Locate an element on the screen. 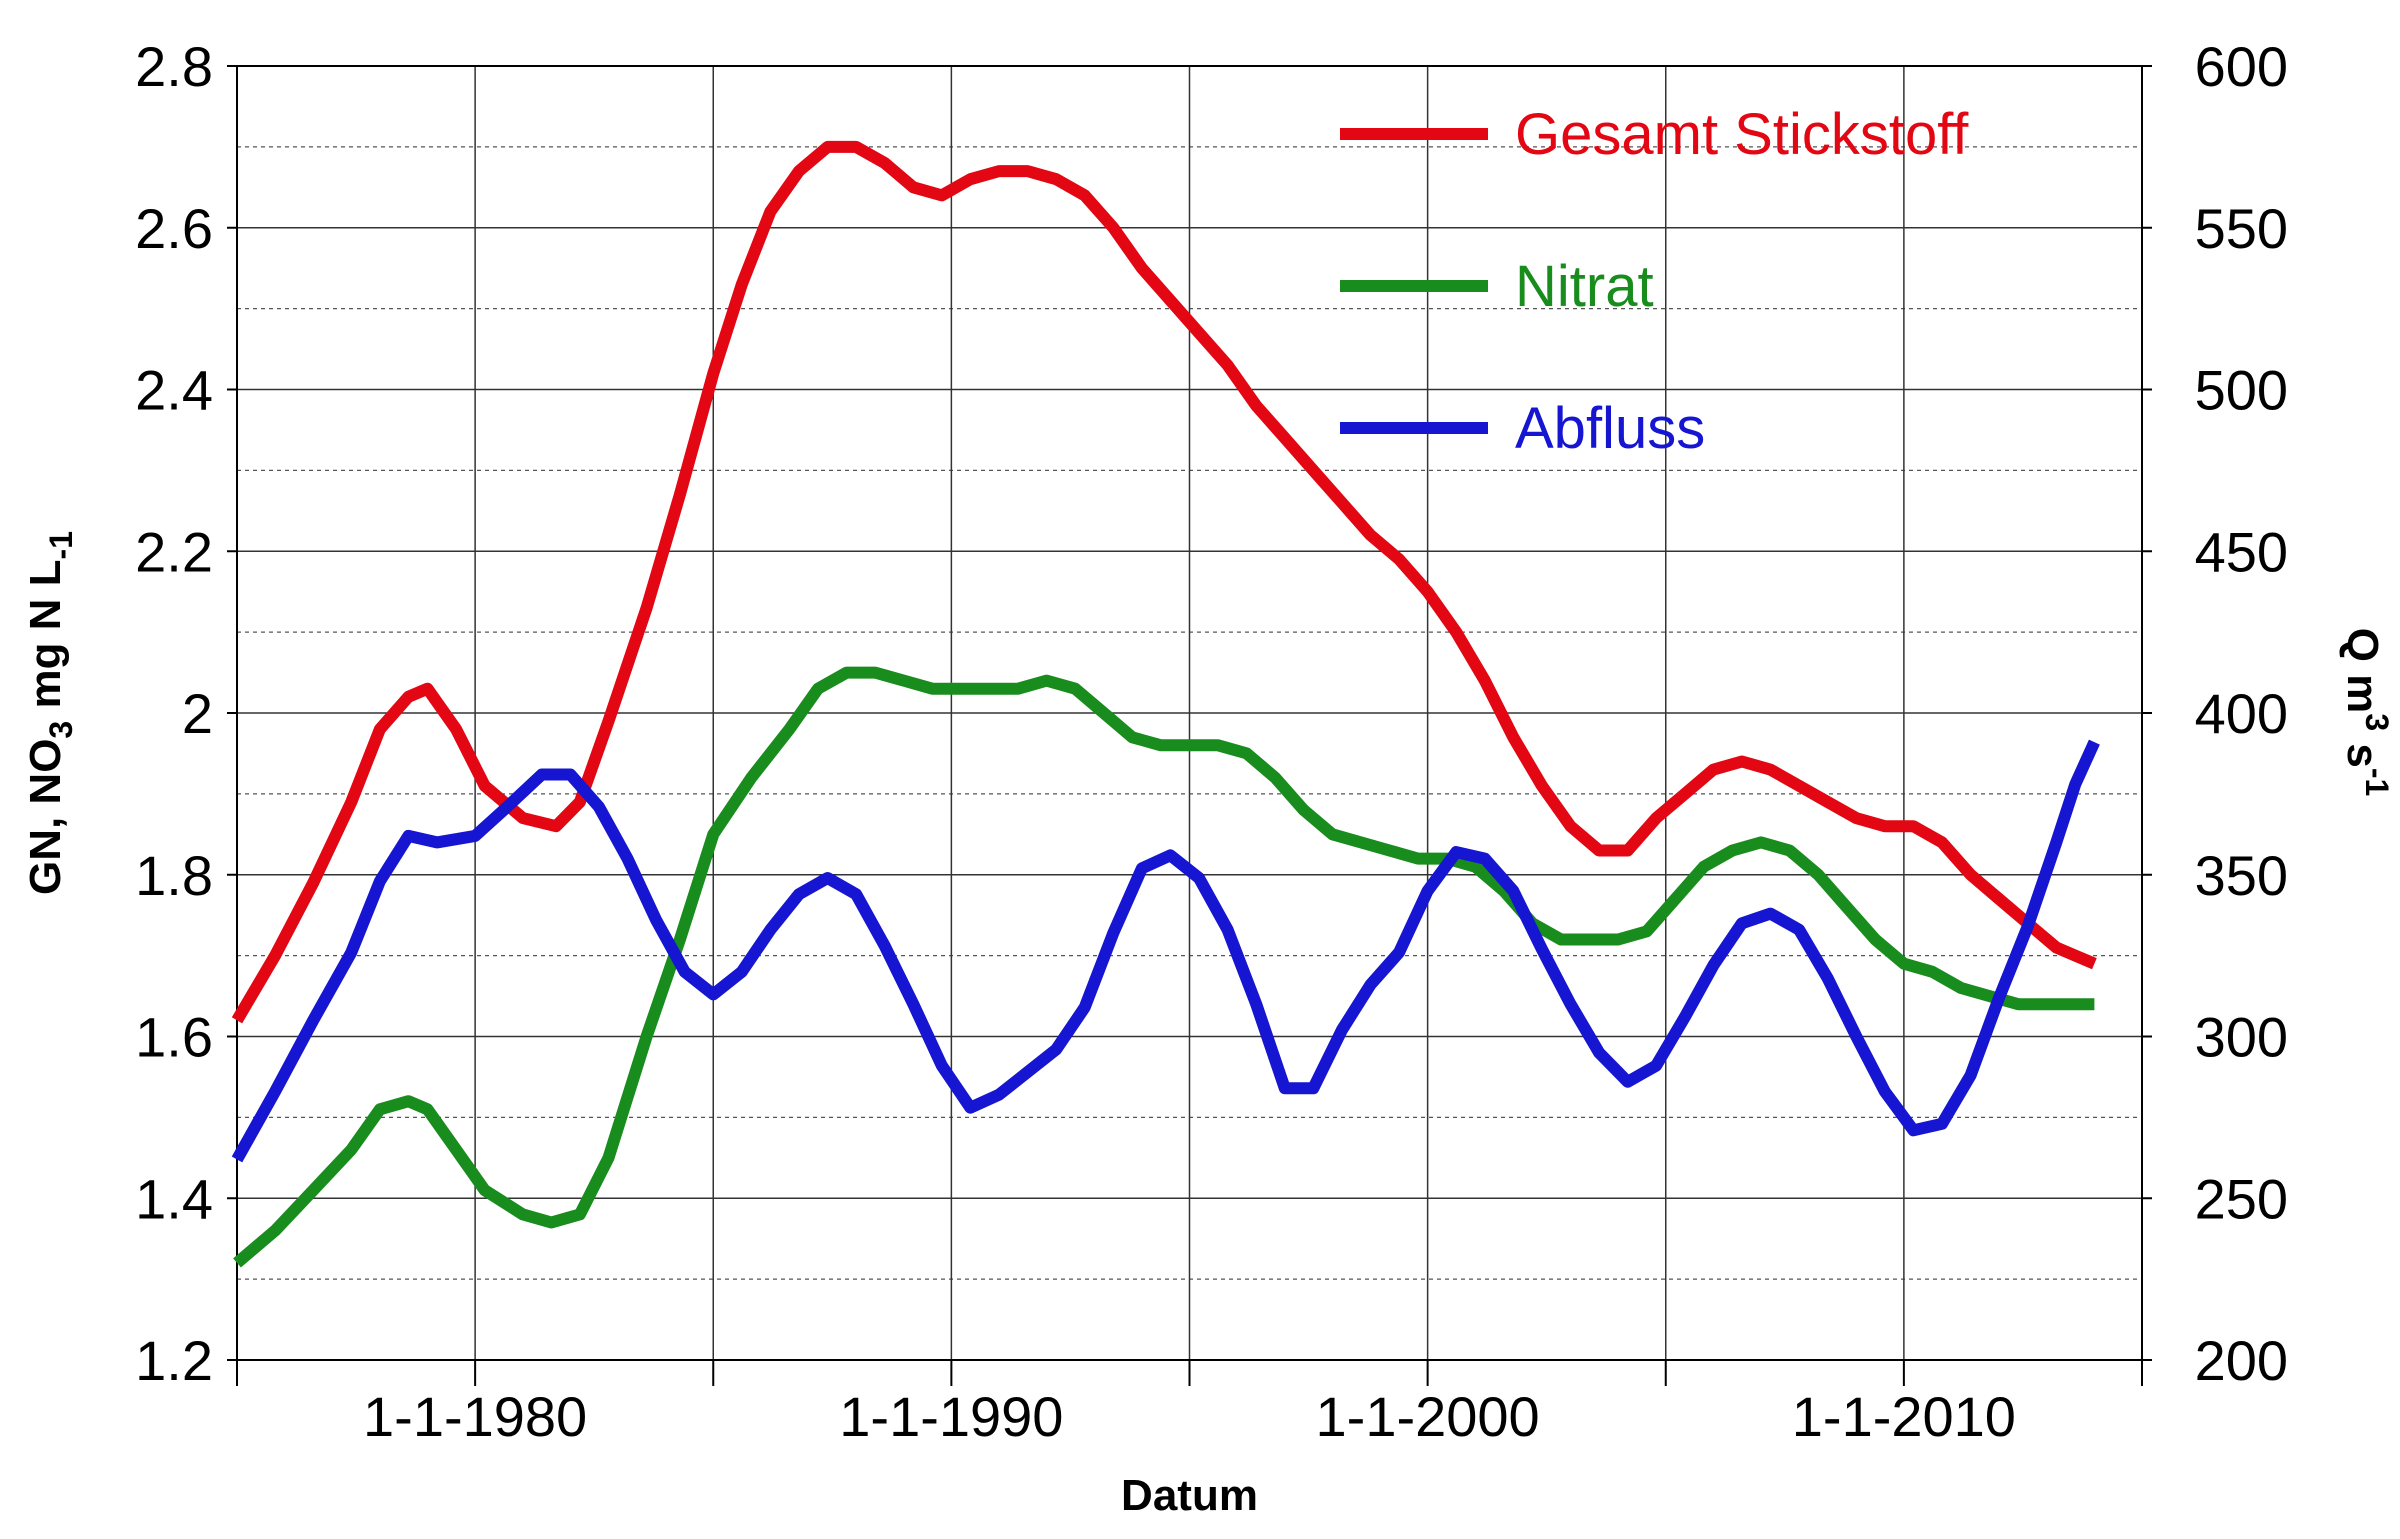 This screenshot has width=2400, height=1539. left-y-tick-label: 2.6 is located at coordinates (174, 228).